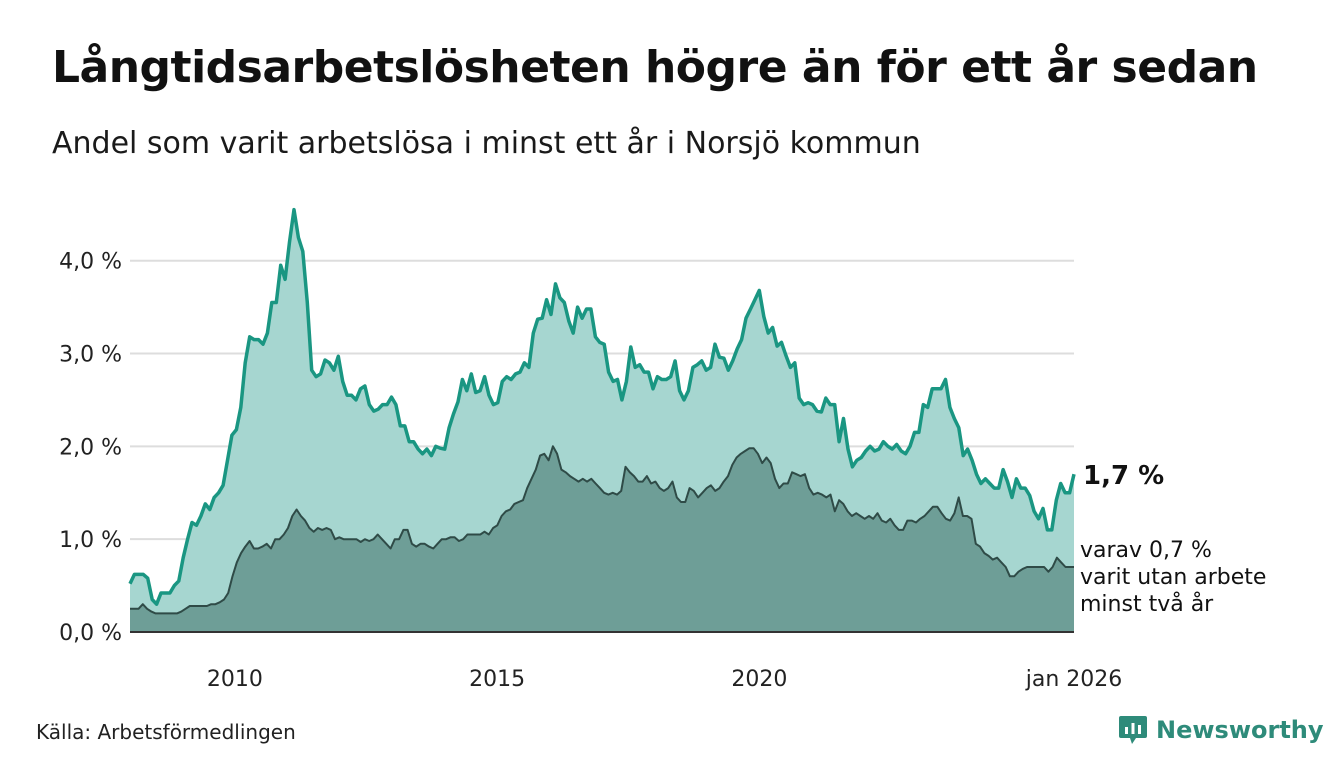  Describe the element at coordinates (235, 679) in the screenshot. I see `x-tick-label: 2010` at that location.